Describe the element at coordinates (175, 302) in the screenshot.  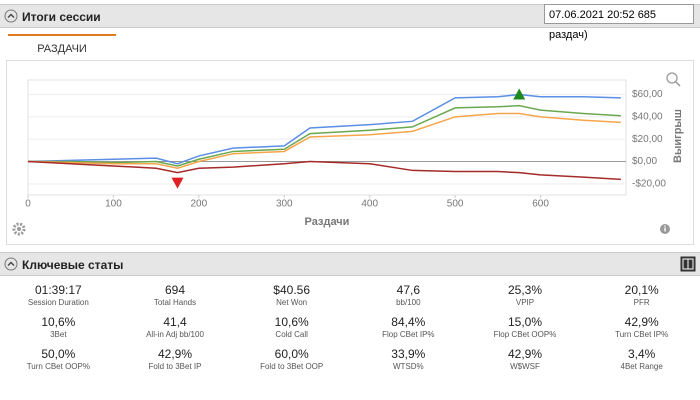
I see `stat-label: Total Hands` at that location.